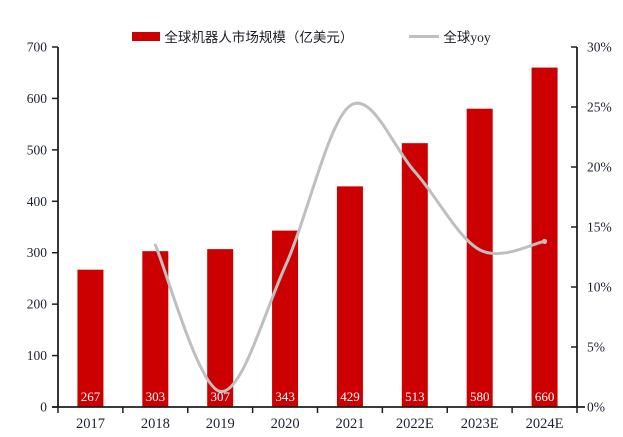 The width and height of the screenshot is (623, 437). Describe the element at coordinates (599, 47) in the screenshot. I see `right-axis-tick-label: 30%` at that location.